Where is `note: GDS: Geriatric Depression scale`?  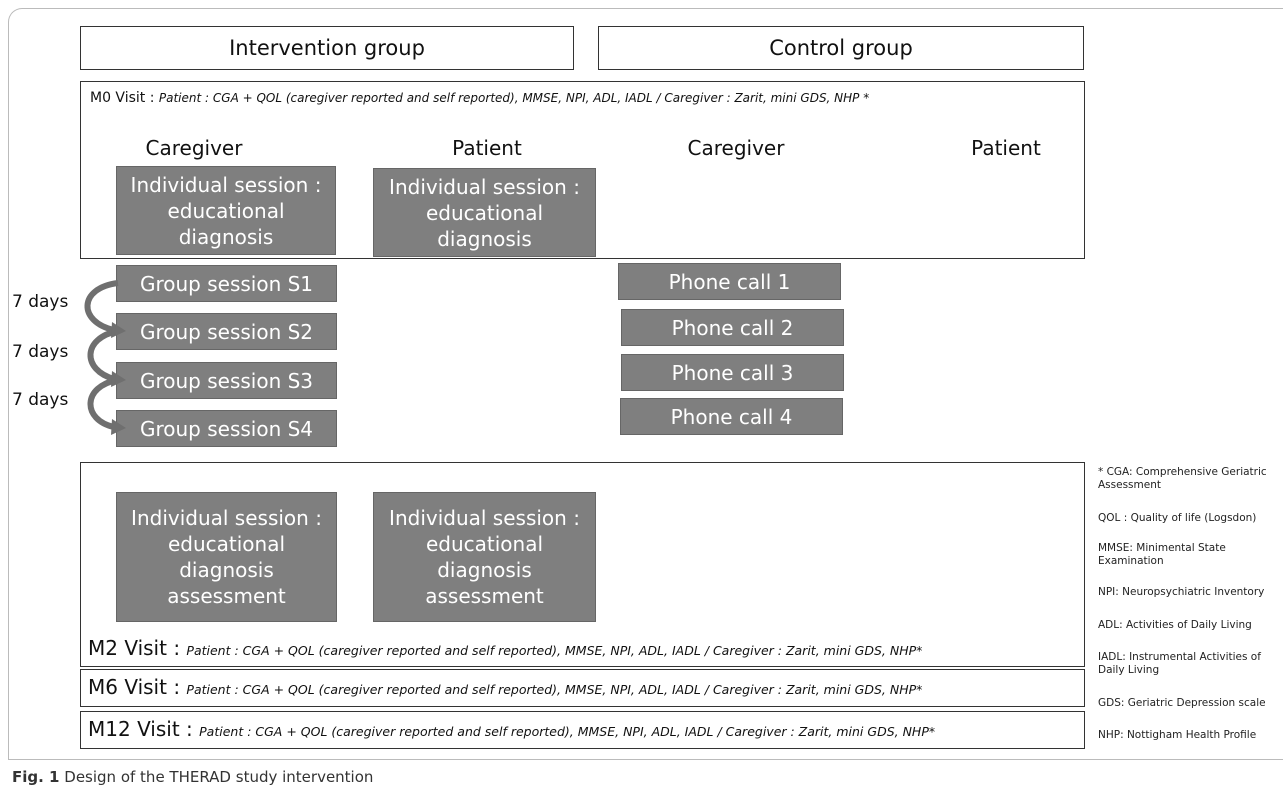
note: GDS: Geriatric Depression scale is located at coordinates (1182, 703).